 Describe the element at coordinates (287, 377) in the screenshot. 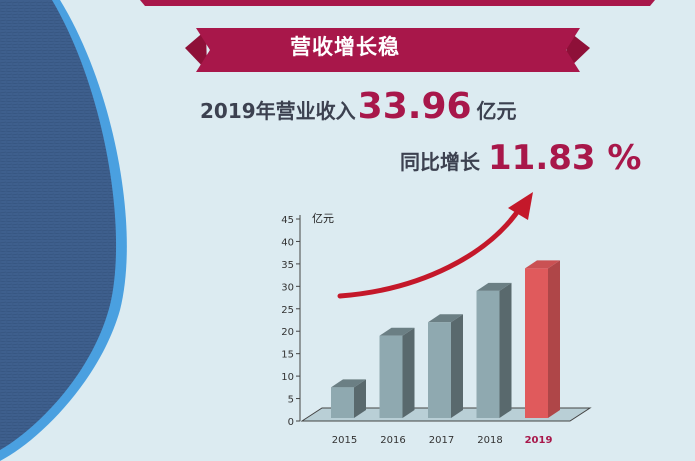

I see `y-tick-label: 10` at that location.